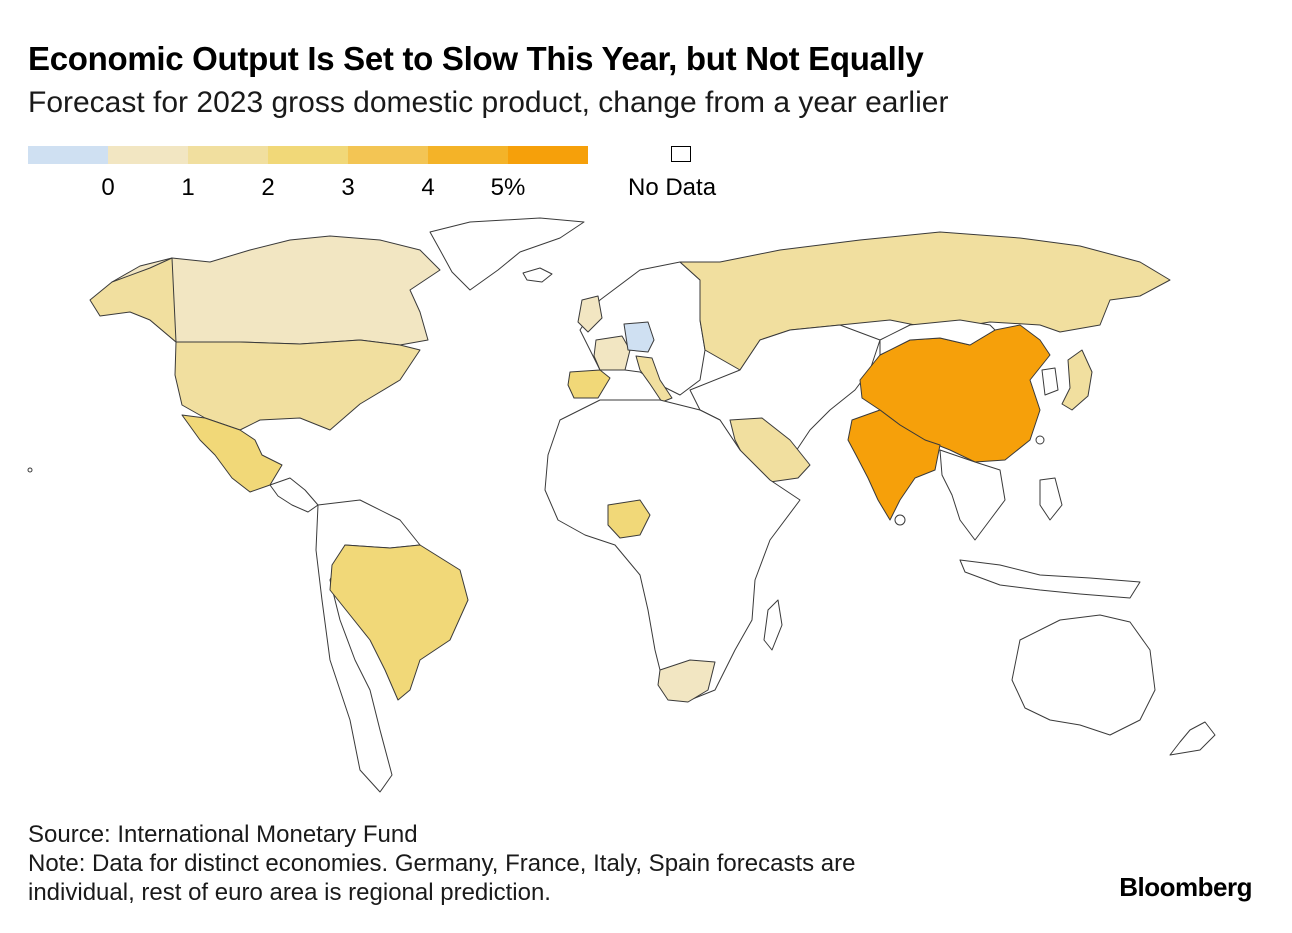 The height and width of the screenshot is (933, 1292). Describe the element at coordinates (937, 337) in the screenshot. I see `country-mongolia` at that location.